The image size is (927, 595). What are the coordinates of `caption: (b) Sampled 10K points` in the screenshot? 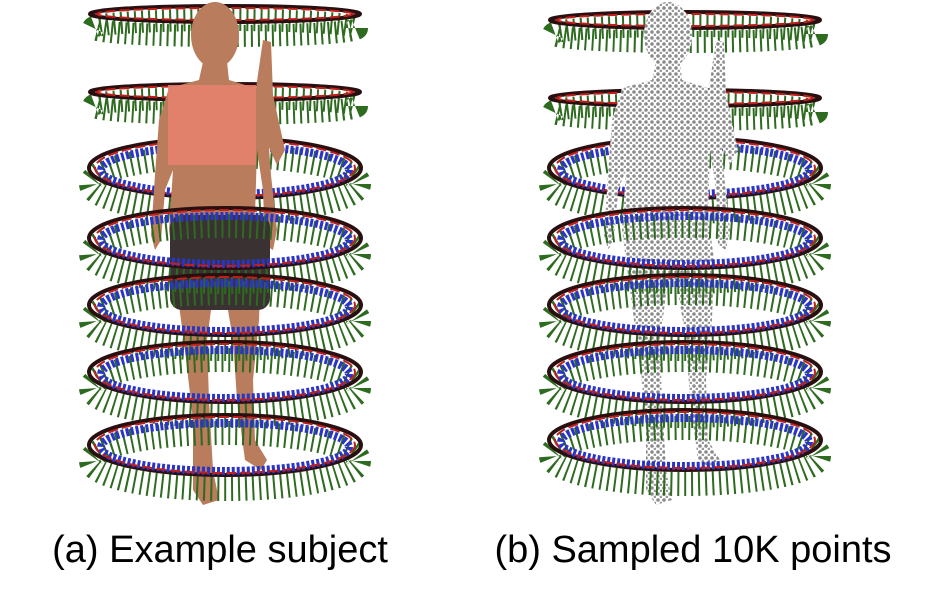 It's located at (692, 550).